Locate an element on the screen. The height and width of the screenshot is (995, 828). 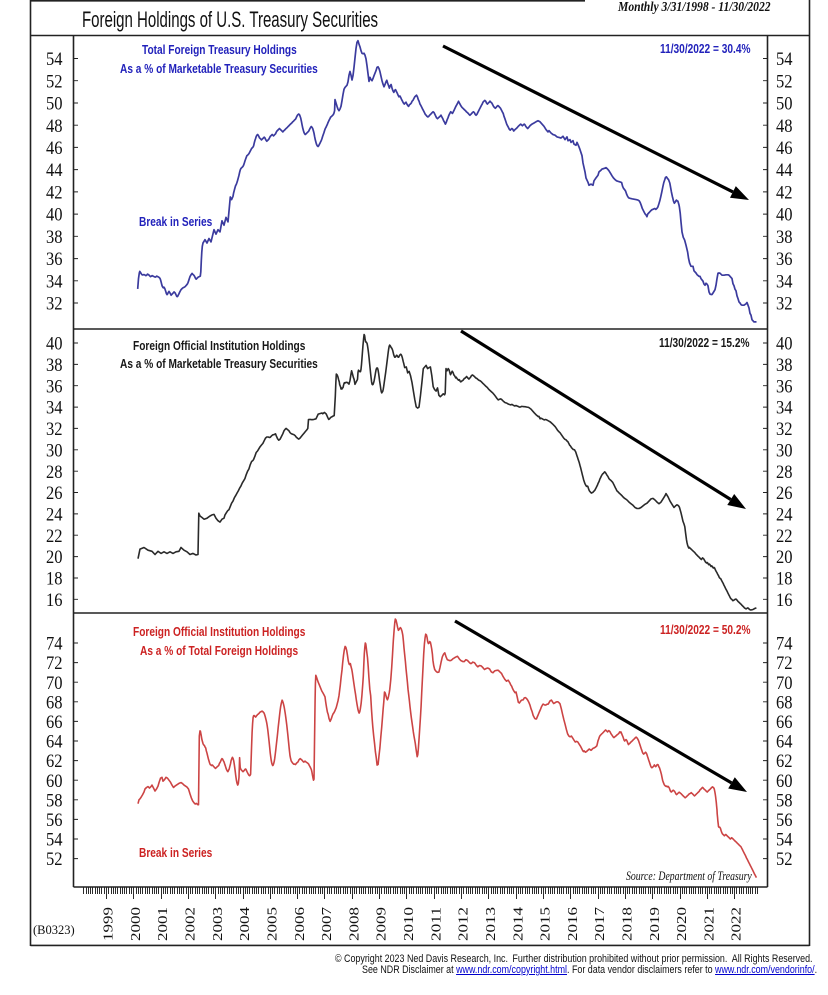
svg-text: 2007 is located at coordinates (327, 924).